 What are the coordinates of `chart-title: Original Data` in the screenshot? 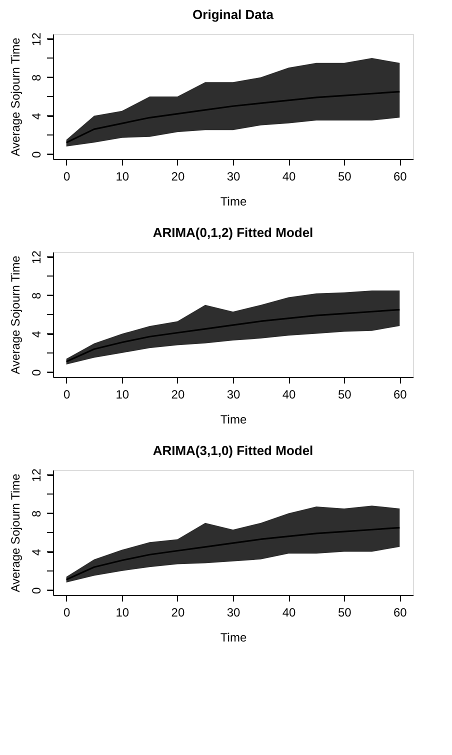 It's located at (233, 14).